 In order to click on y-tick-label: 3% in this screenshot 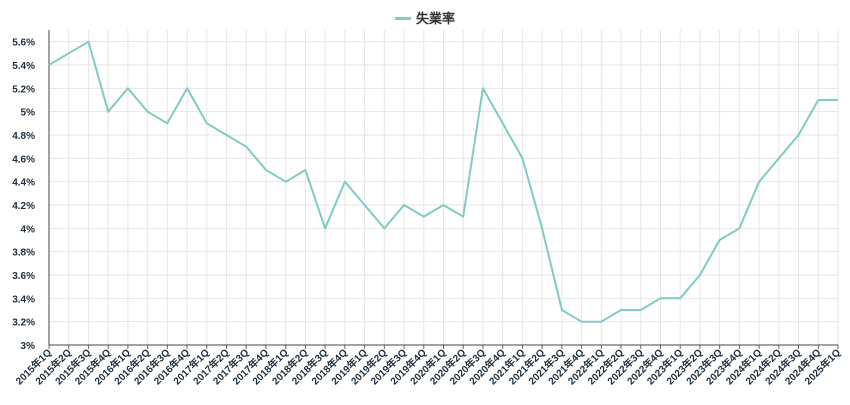, I will do `click(28, 346)`.